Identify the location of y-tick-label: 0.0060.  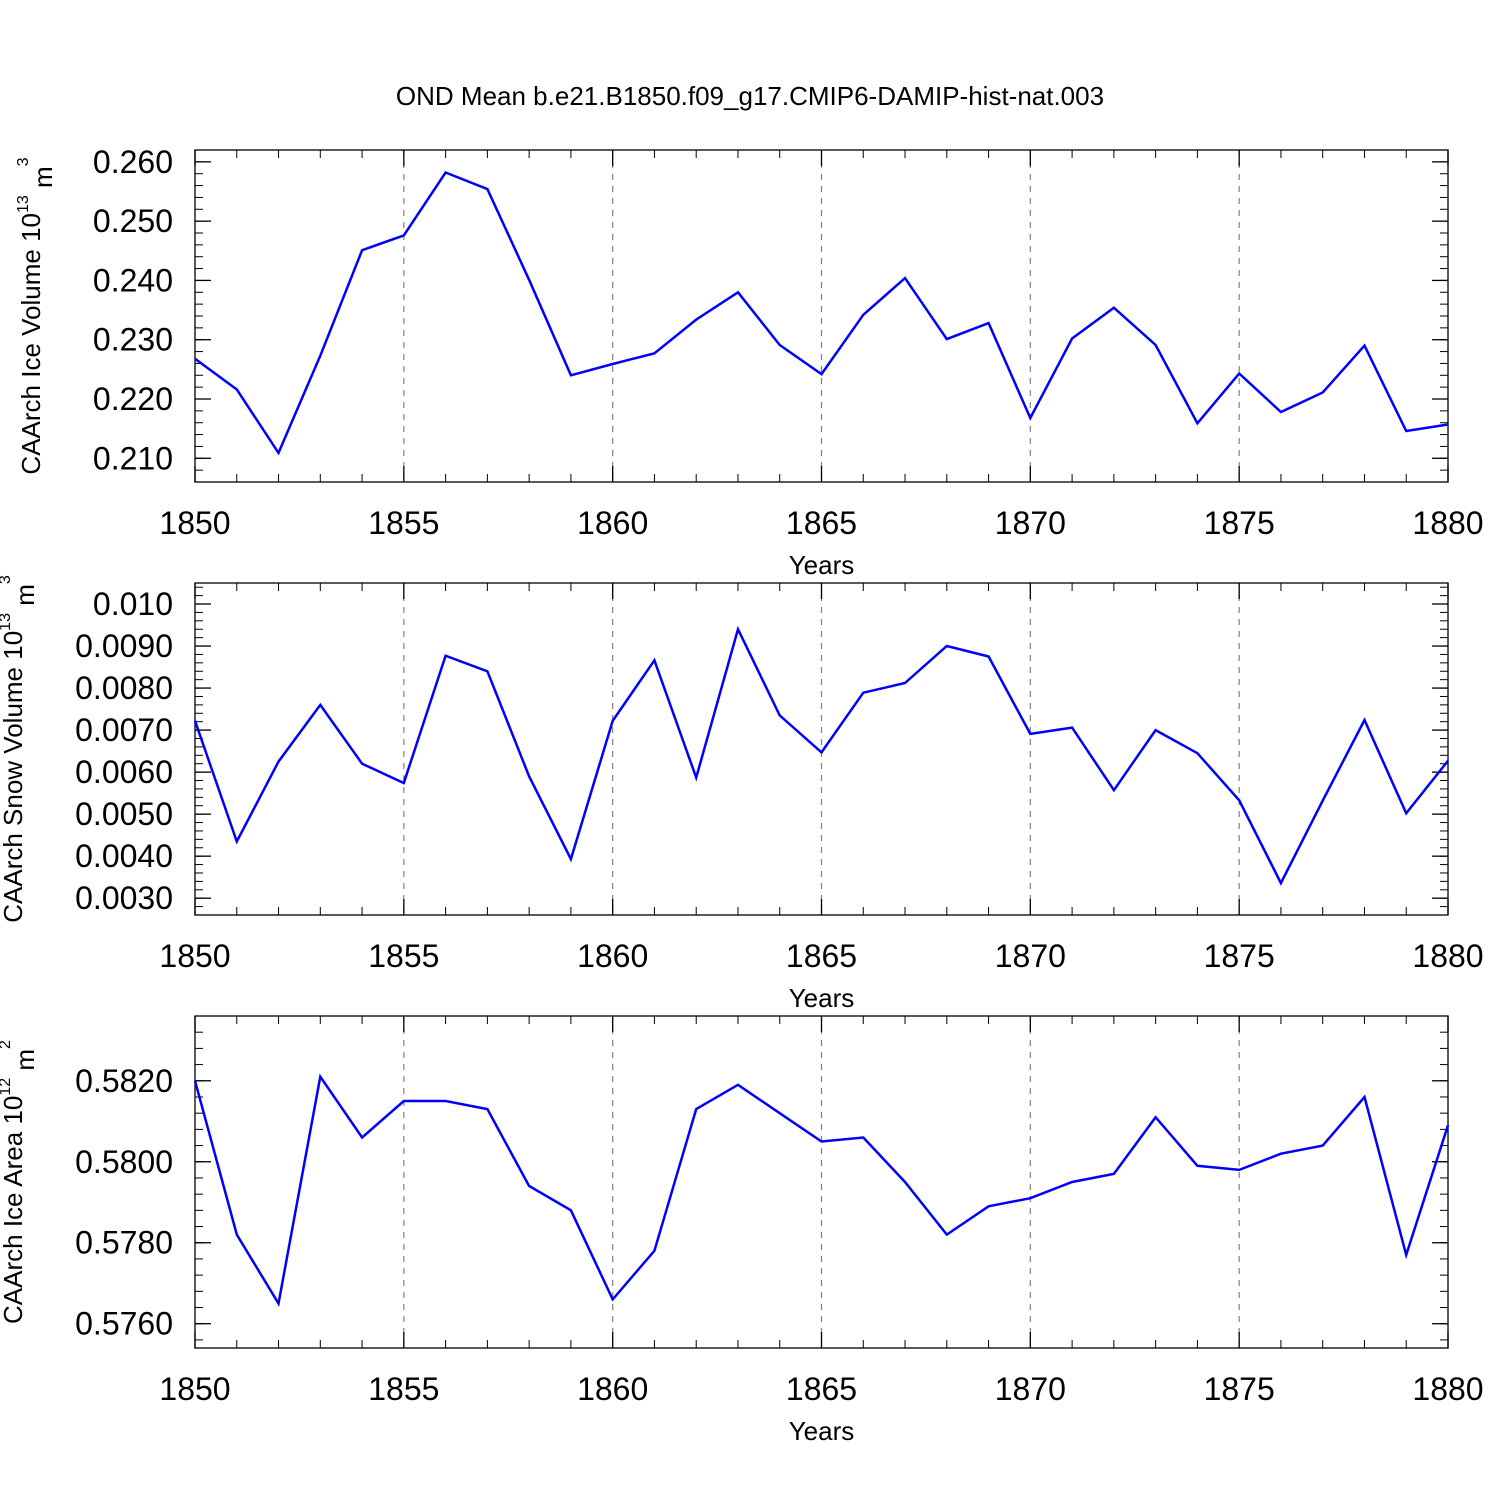
(124, 772).